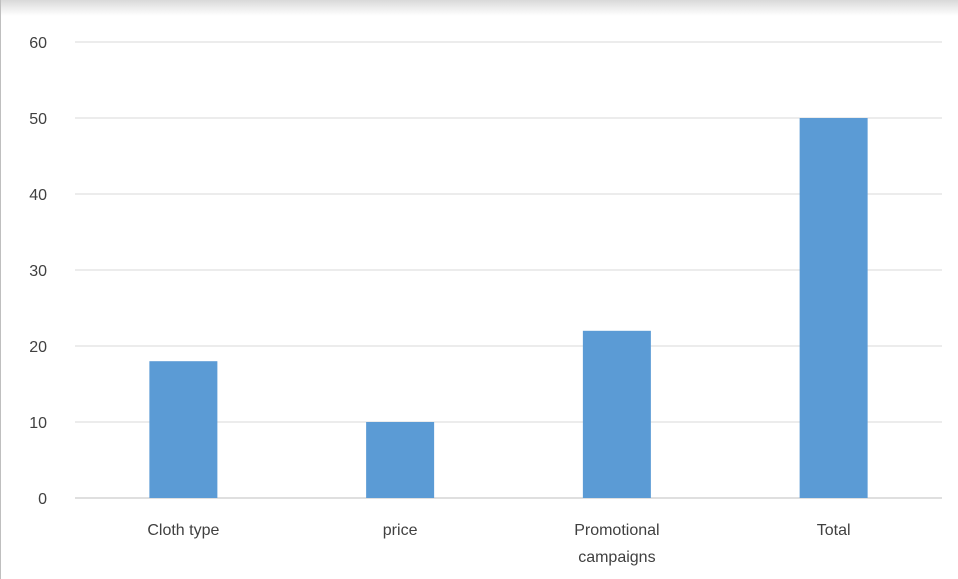  What do you see at coordinates (616, 414) in the screenshot?
I see `bar-promotional-campaigns` at bounding box center [616, 414].